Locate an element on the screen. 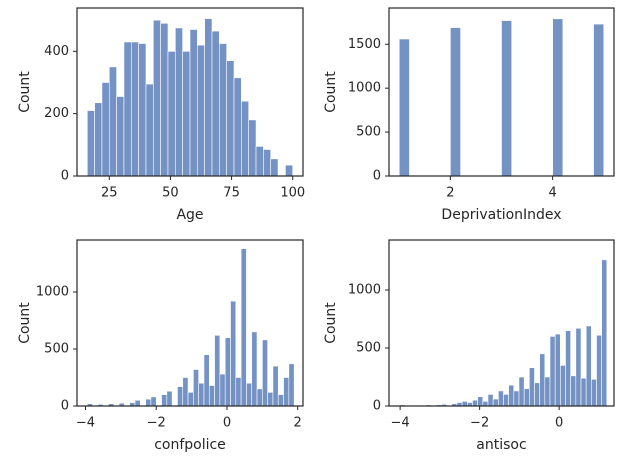 Image resolution: width=623 pixels, height=463 pixels. x-tick-label: 25 is located at coordinates (109, 193).